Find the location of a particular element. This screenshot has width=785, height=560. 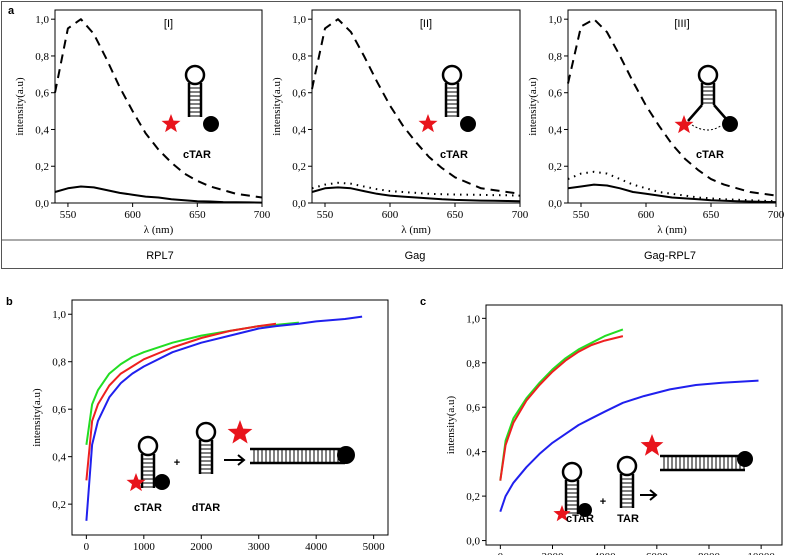

panel-title: [I] is located at coordinates (168, 24).